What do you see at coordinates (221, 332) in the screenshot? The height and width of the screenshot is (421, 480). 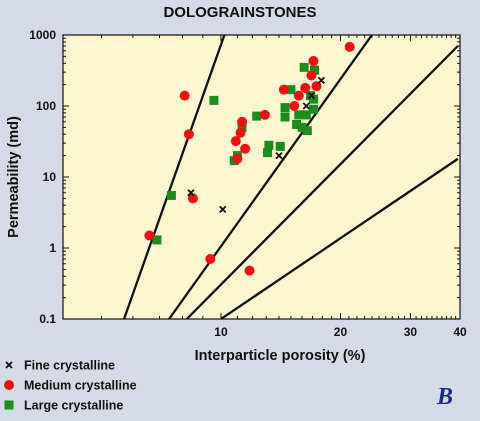 I see `x-tick-label: 10` at bounding box center [221, 332].